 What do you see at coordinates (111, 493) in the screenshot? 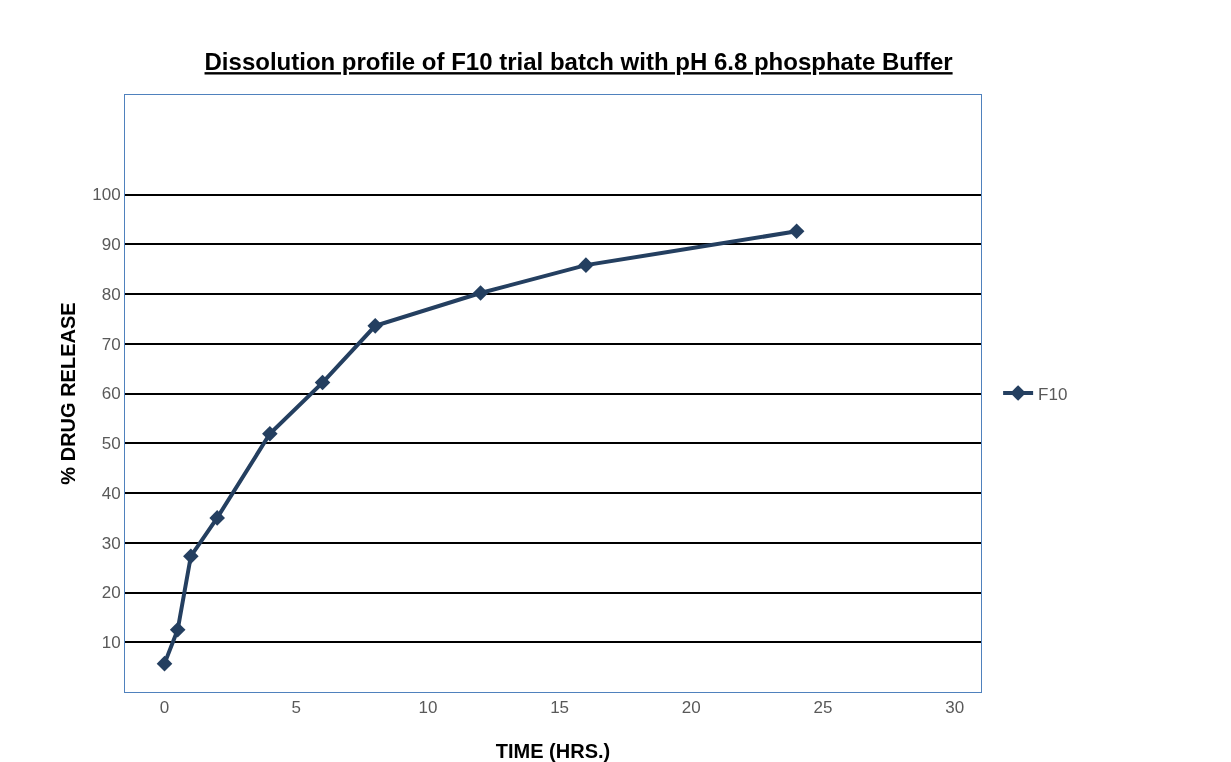
I see `y-tick-label: 40` at bounding box center [111, 493].